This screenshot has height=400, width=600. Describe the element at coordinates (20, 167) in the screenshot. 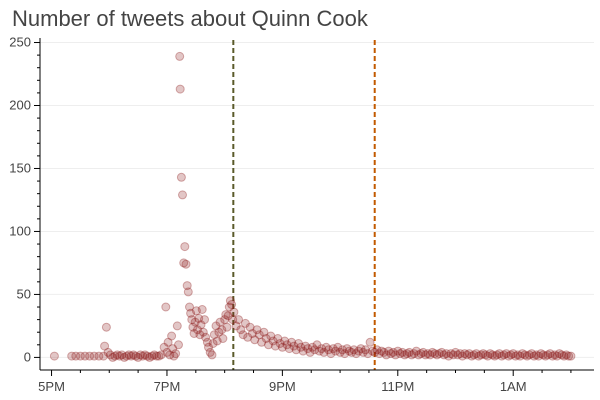

I see `y-tick-label: 150` at that location.